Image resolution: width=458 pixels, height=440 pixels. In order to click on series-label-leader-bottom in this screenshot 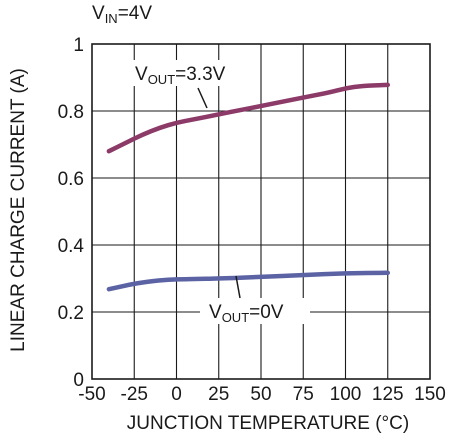, I will do `click(238, 287)`.